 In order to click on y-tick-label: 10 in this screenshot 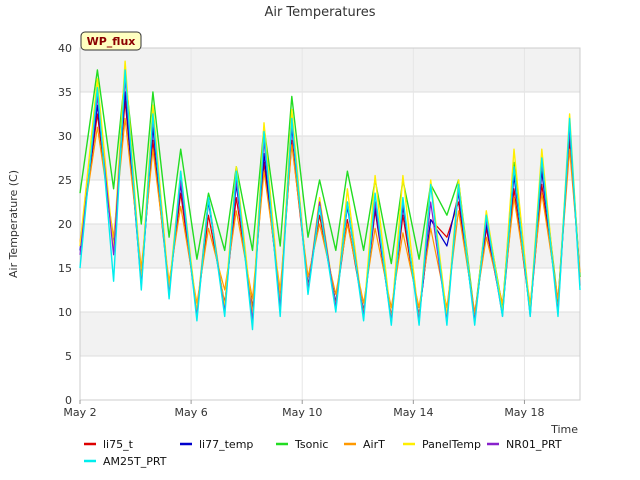, I will do `click(65, 312)`.